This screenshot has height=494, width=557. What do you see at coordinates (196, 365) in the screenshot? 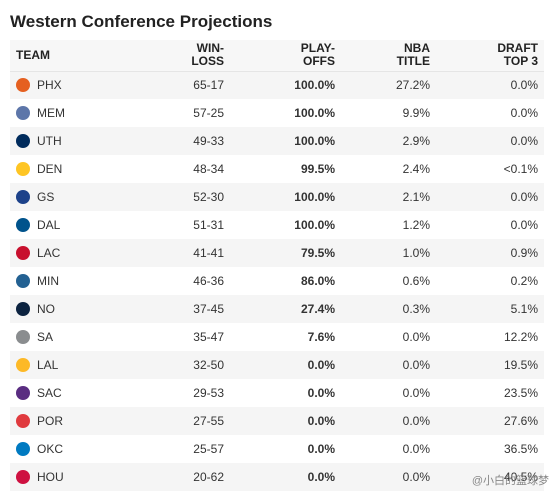
I see `win-loss-cell: 32-50` at bounding box center [196, 365].